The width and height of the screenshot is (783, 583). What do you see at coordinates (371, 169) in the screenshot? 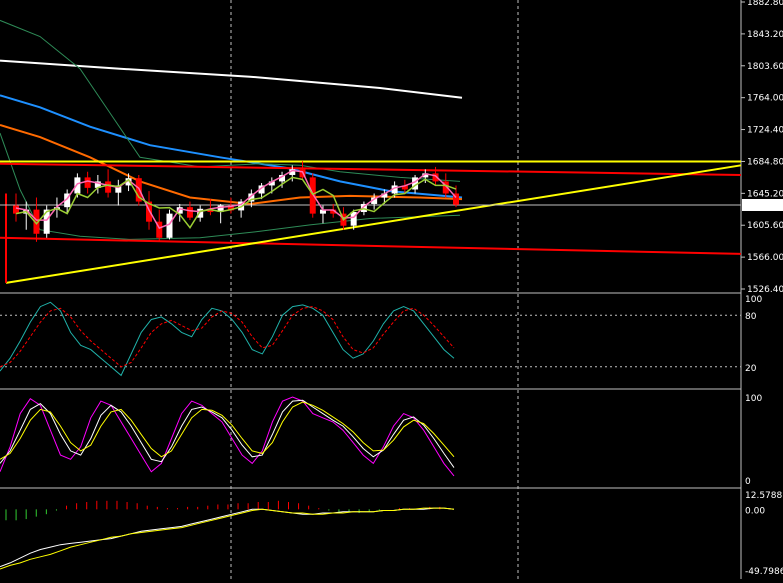
I see `trend-line-red-upper` at bounding box center [371, 169].